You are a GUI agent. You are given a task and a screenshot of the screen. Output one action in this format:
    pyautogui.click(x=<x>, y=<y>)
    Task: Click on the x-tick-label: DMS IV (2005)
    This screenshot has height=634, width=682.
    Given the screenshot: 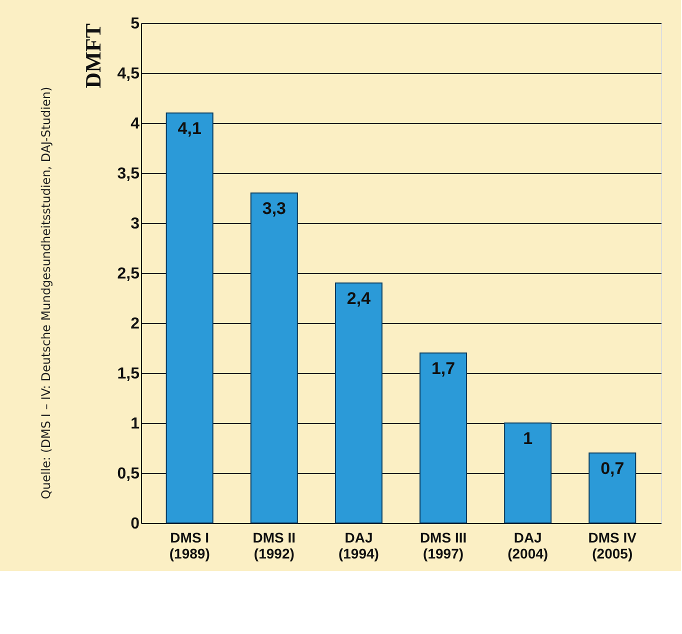 What is the action you would take?
    pyautogui.click(x=613, y=546)
    